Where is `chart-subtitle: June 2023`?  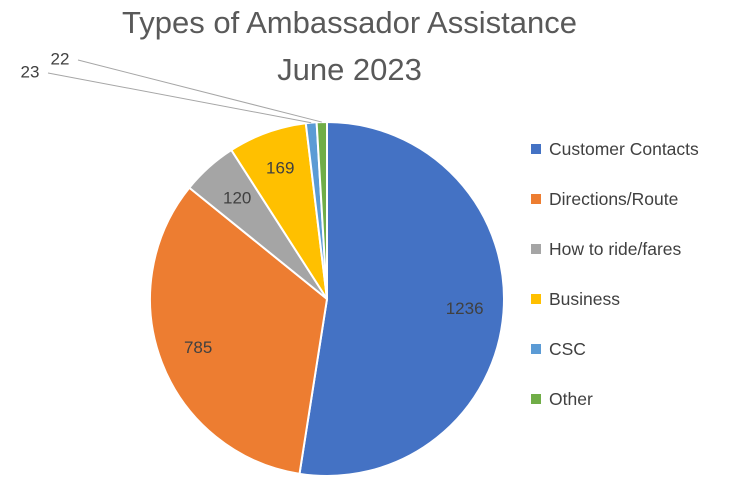
chart-subtitle: June 2023 is located at coordinates (349, 69).